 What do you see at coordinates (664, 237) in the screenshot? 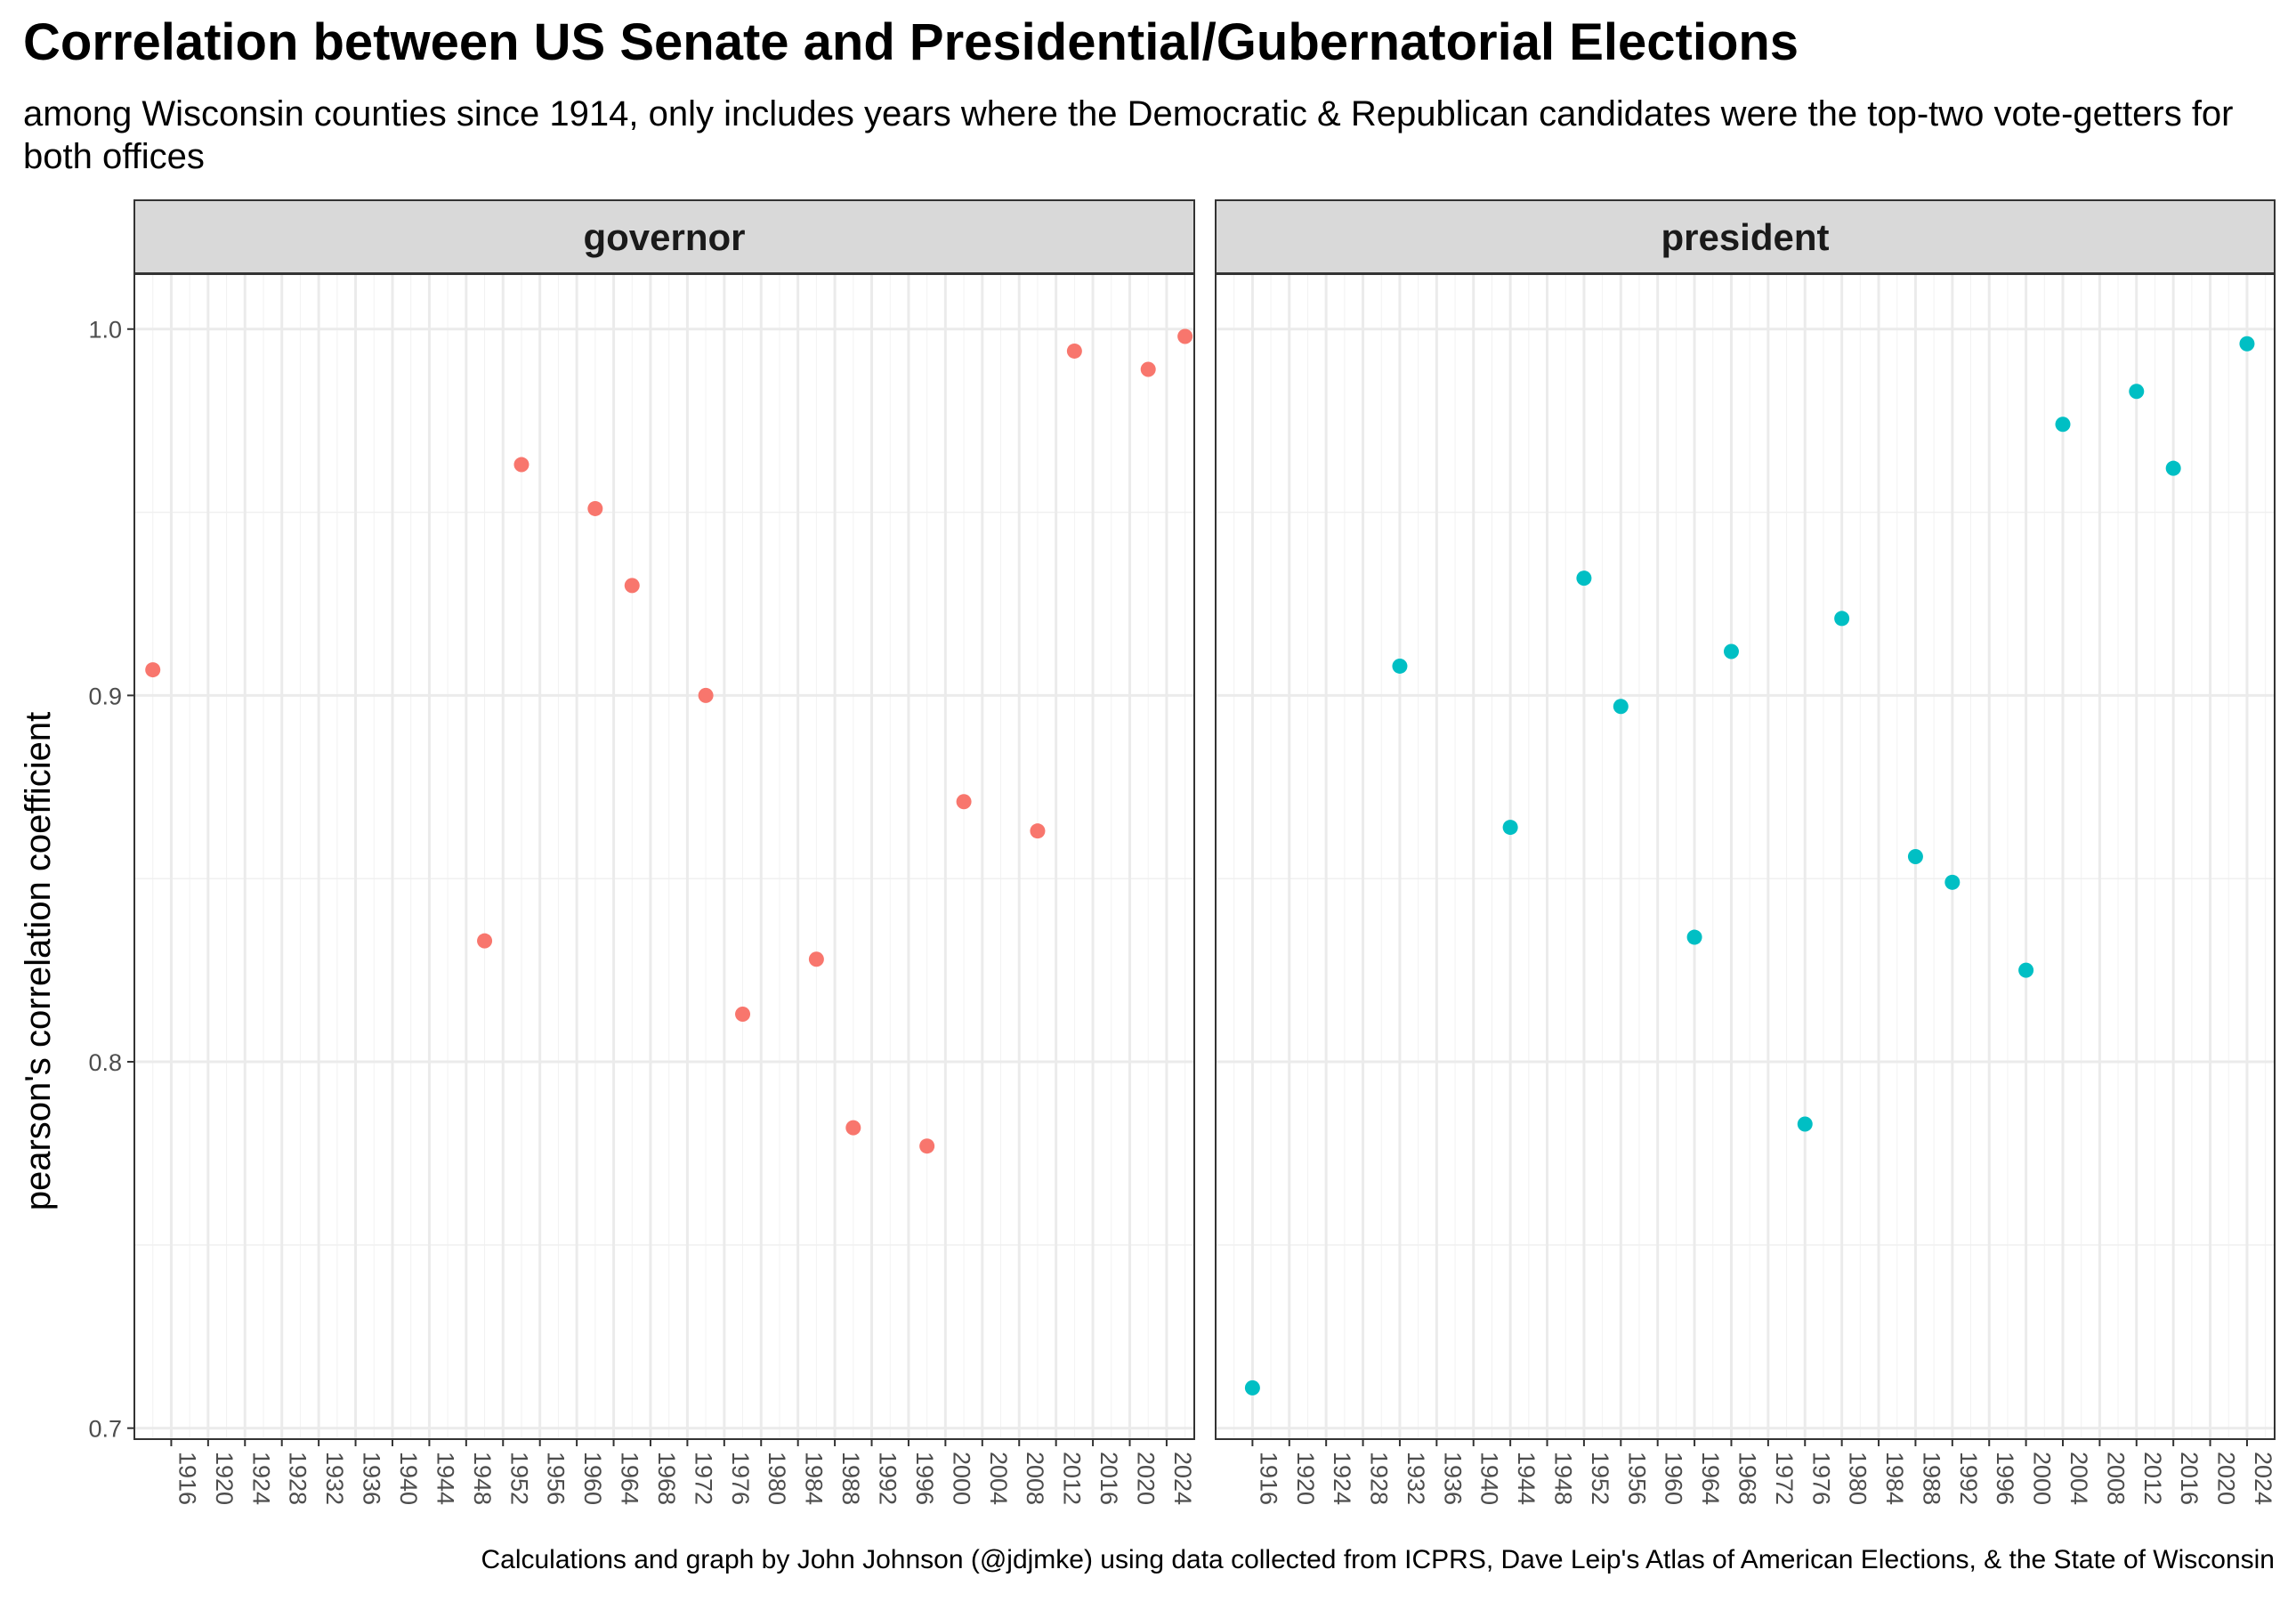
I see `strip-label-governor: governor` at bounding box center [664, 237].